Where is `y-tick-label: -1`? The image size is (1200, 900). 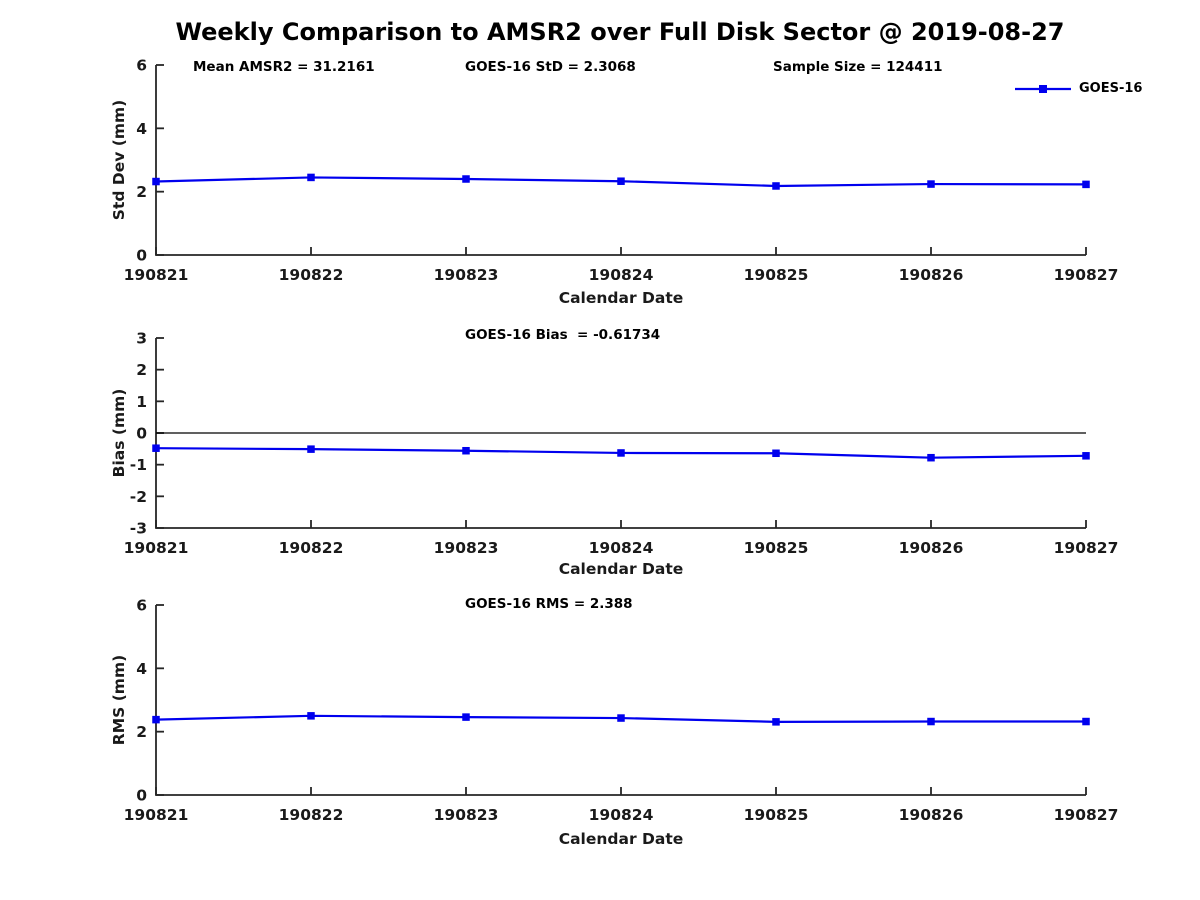 y-tick-label: -1 is located at coordinates (138, 465).